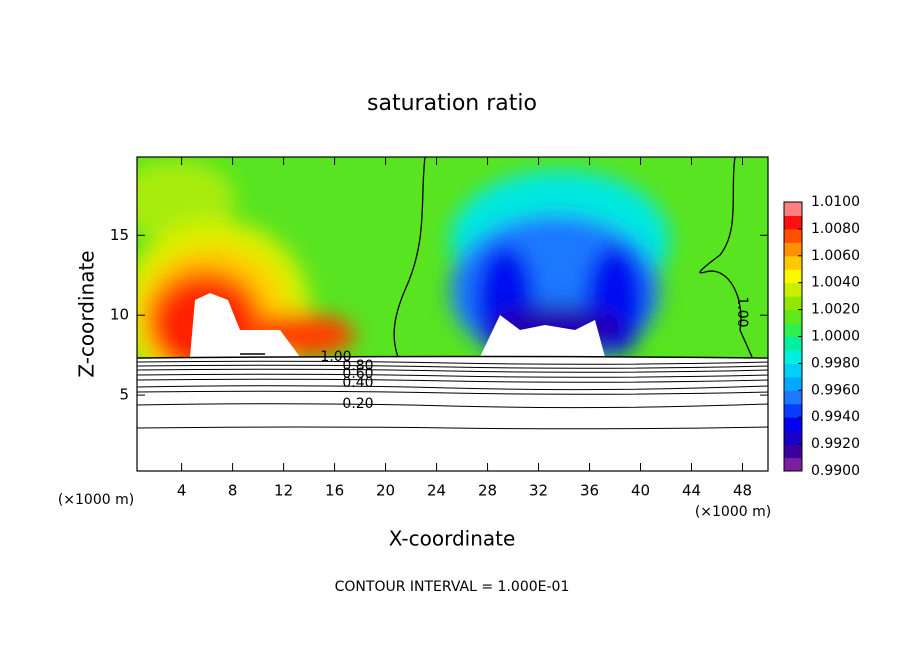 The width and height of the screenshot is (904, 654). What do you see at coordinates (835, 337) in the screenshot?
I see `colorbar-tick-label: 1.0000` at bounding box center [835, 337].